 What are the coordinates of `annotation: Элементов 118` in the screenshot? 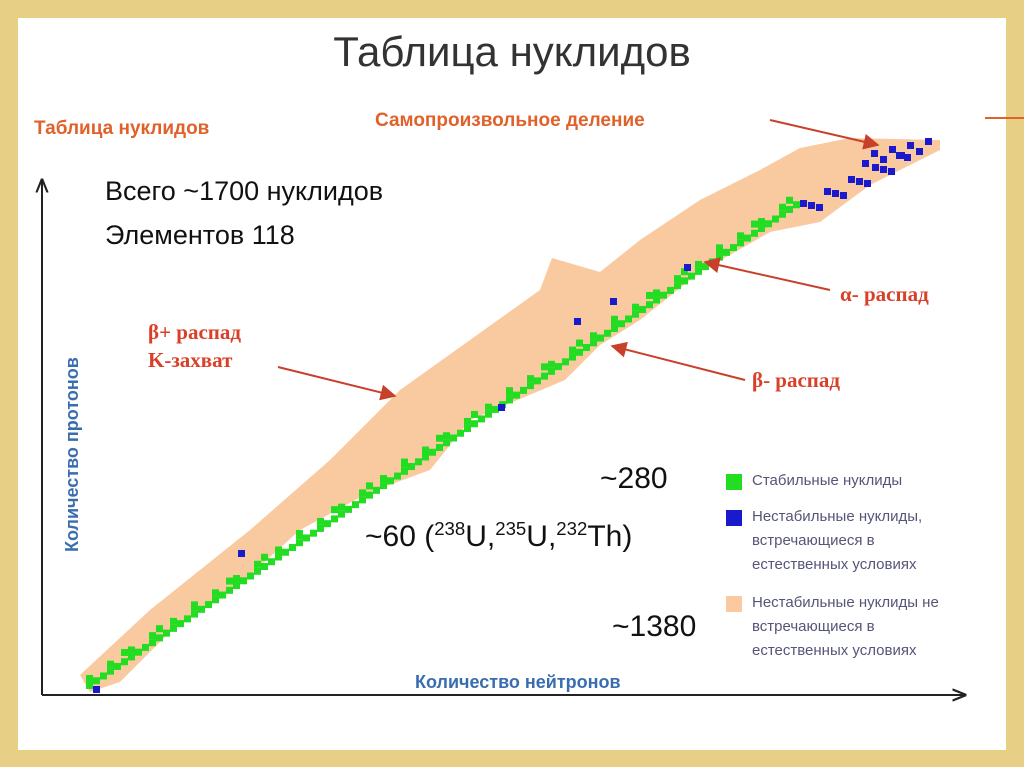 It's located at (200, 235).